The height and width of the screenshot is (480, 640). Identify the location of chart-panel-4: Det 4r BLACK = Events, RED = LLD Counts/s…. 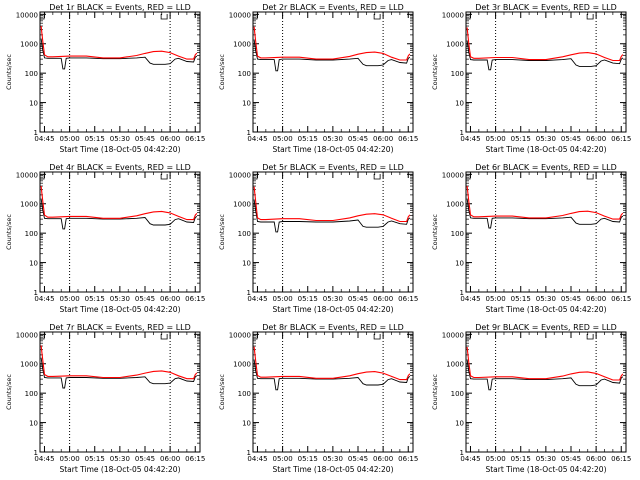
(105, 238).